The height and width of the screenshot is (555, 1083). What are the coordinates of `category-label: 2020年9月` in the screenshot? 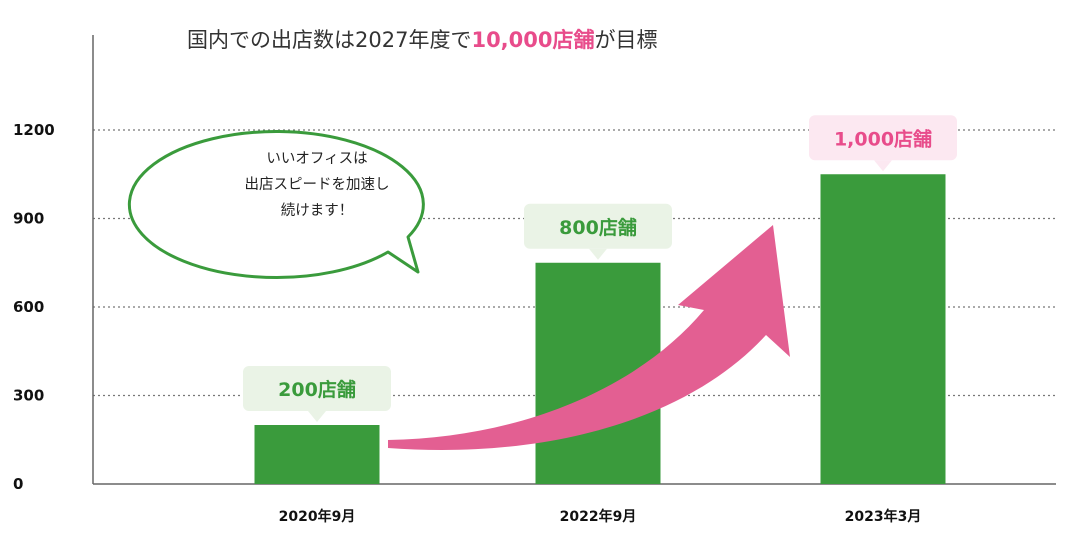 It's located at (317, 516).